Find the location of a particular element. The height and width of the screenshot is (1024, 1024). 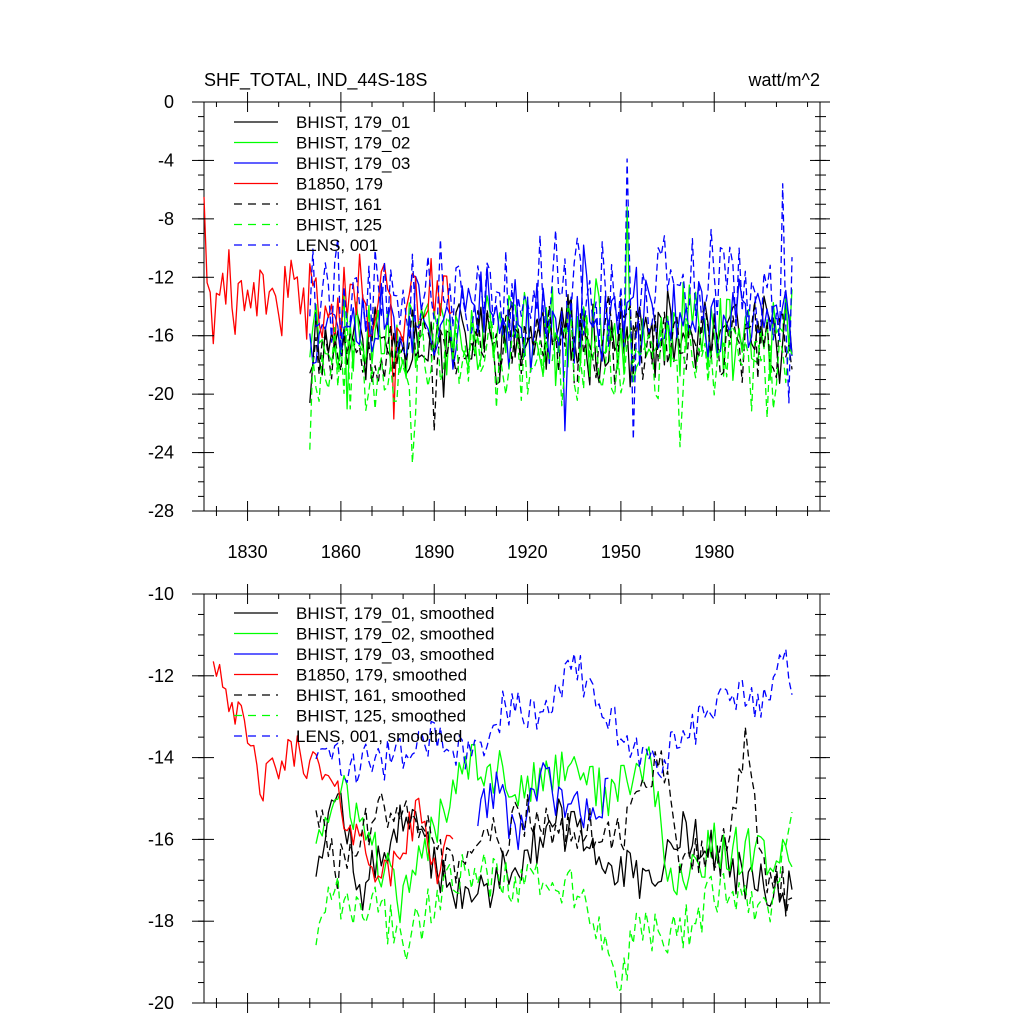

y-tick-label: -24 is located at coordinates (161, 453).